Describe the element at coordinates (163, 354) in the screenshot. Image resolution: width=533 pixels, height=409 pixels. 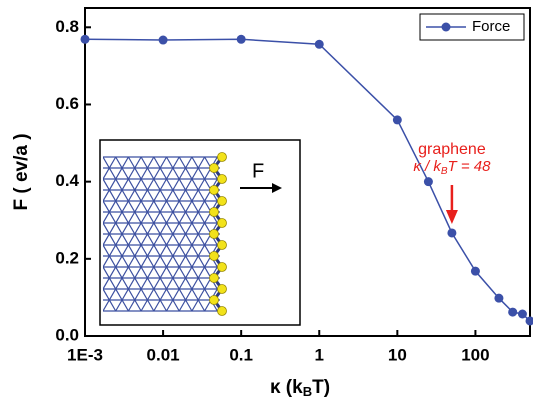
I see `x-tick-label: 0.01` at that location.